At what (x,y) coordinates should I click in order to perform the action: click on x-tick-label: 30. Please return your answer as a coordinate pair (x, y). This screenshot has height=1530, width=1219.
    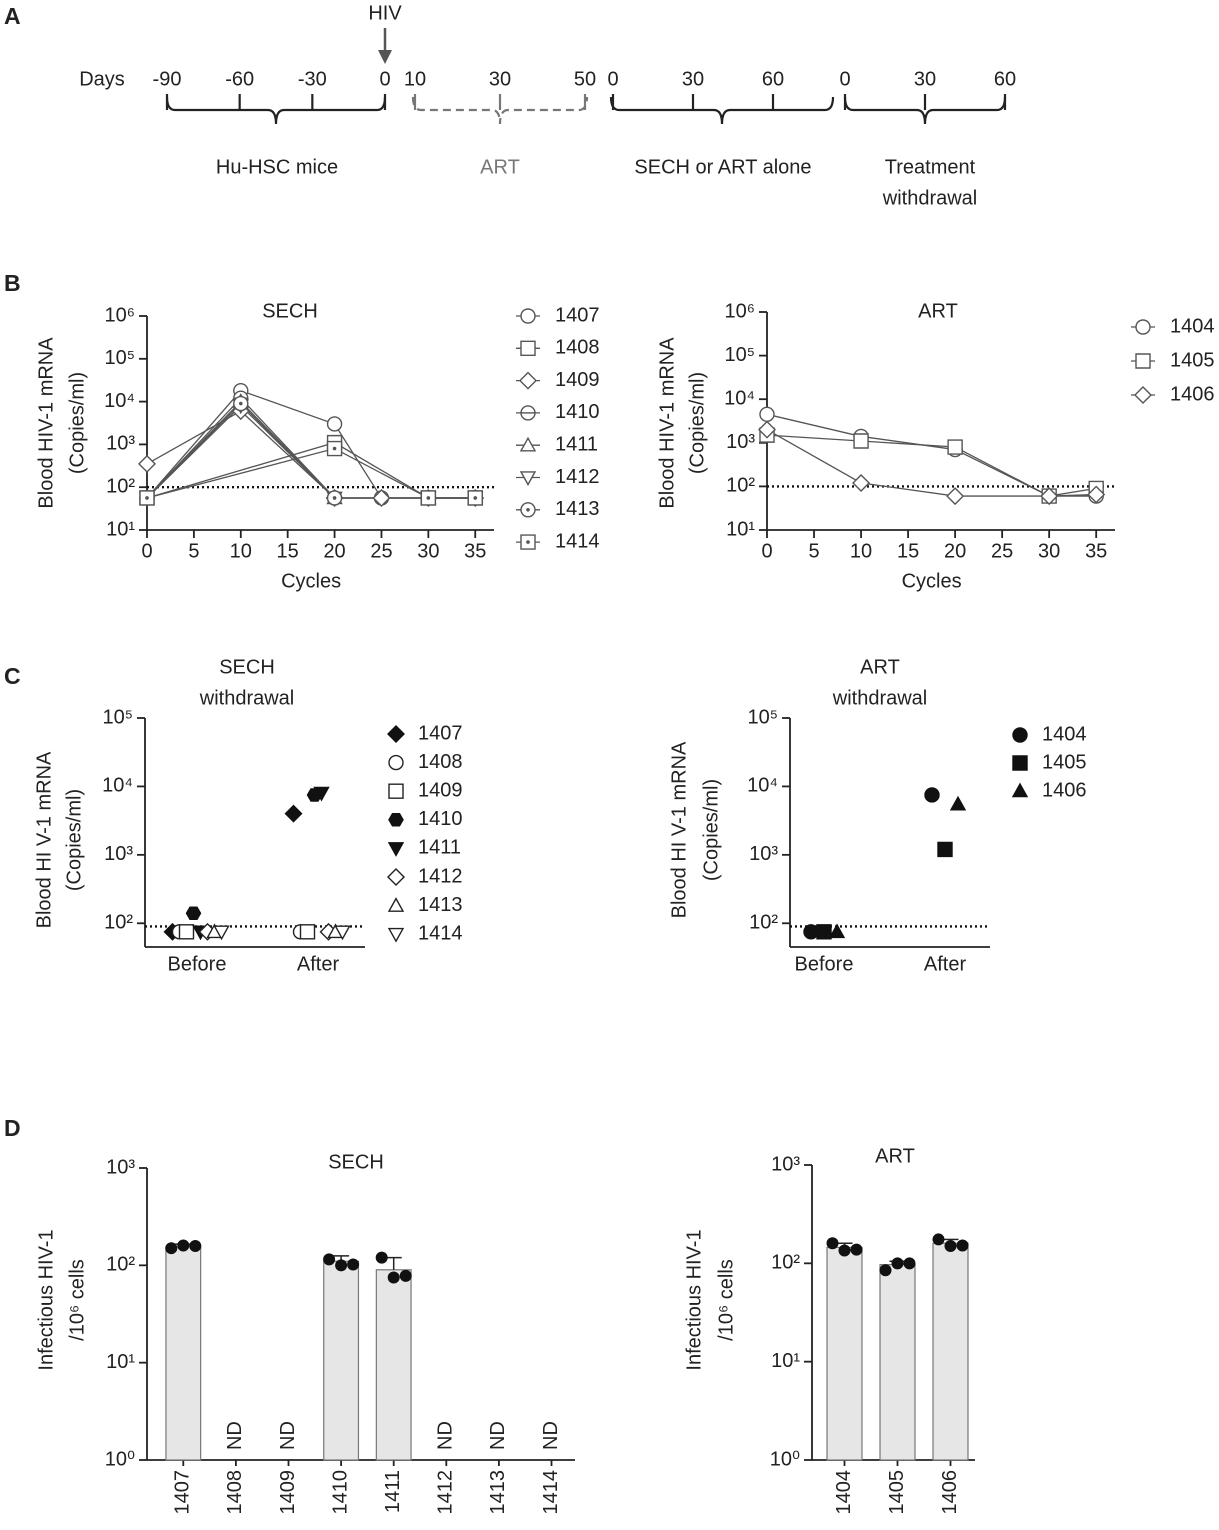
    Looking at the image, I should click on (1049, 551).